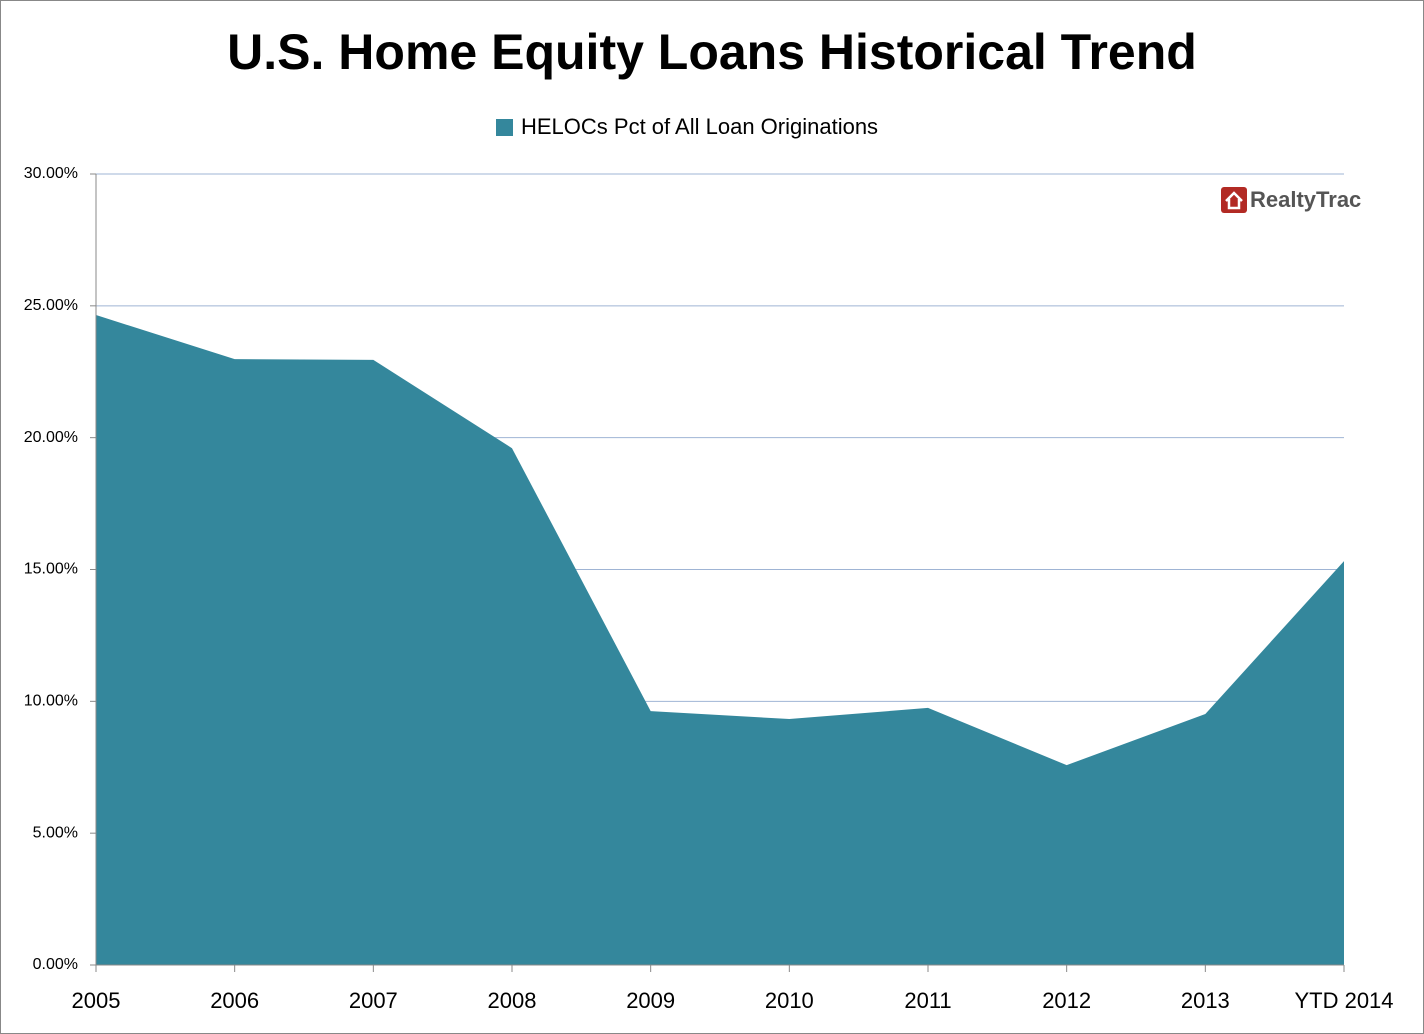  Describe the element at coordinates (55, 832) in the screenshot. I see `y-tick-label: 5.00%` at that location.